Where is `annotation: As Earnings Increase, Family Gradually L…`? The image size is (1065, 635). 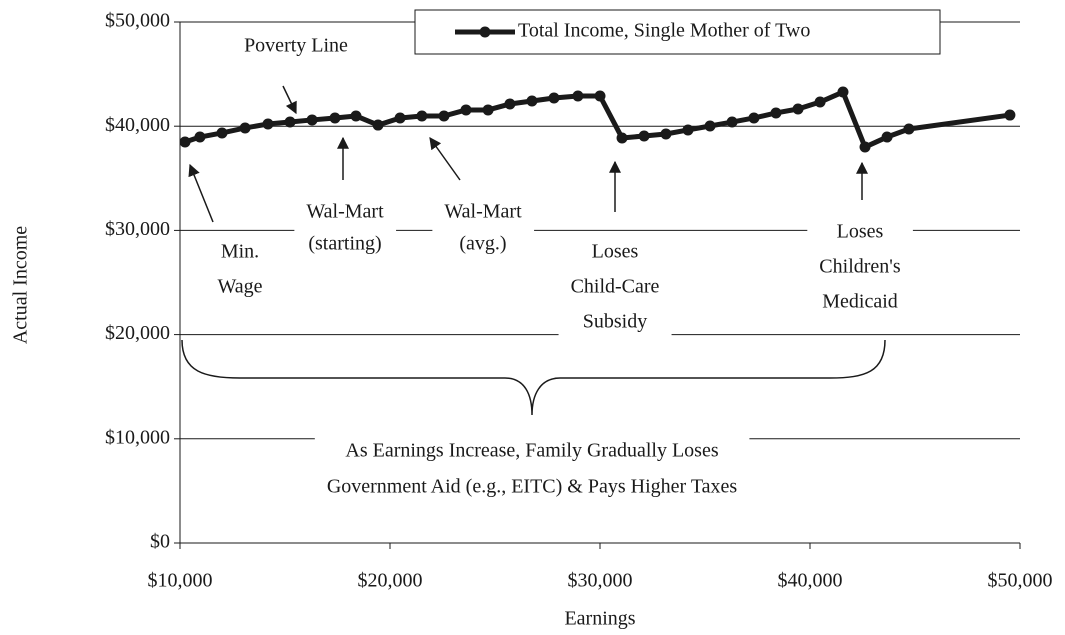 annotation: As Earnings Increase, Family Gradually L… is located at coordinates (532, 468).